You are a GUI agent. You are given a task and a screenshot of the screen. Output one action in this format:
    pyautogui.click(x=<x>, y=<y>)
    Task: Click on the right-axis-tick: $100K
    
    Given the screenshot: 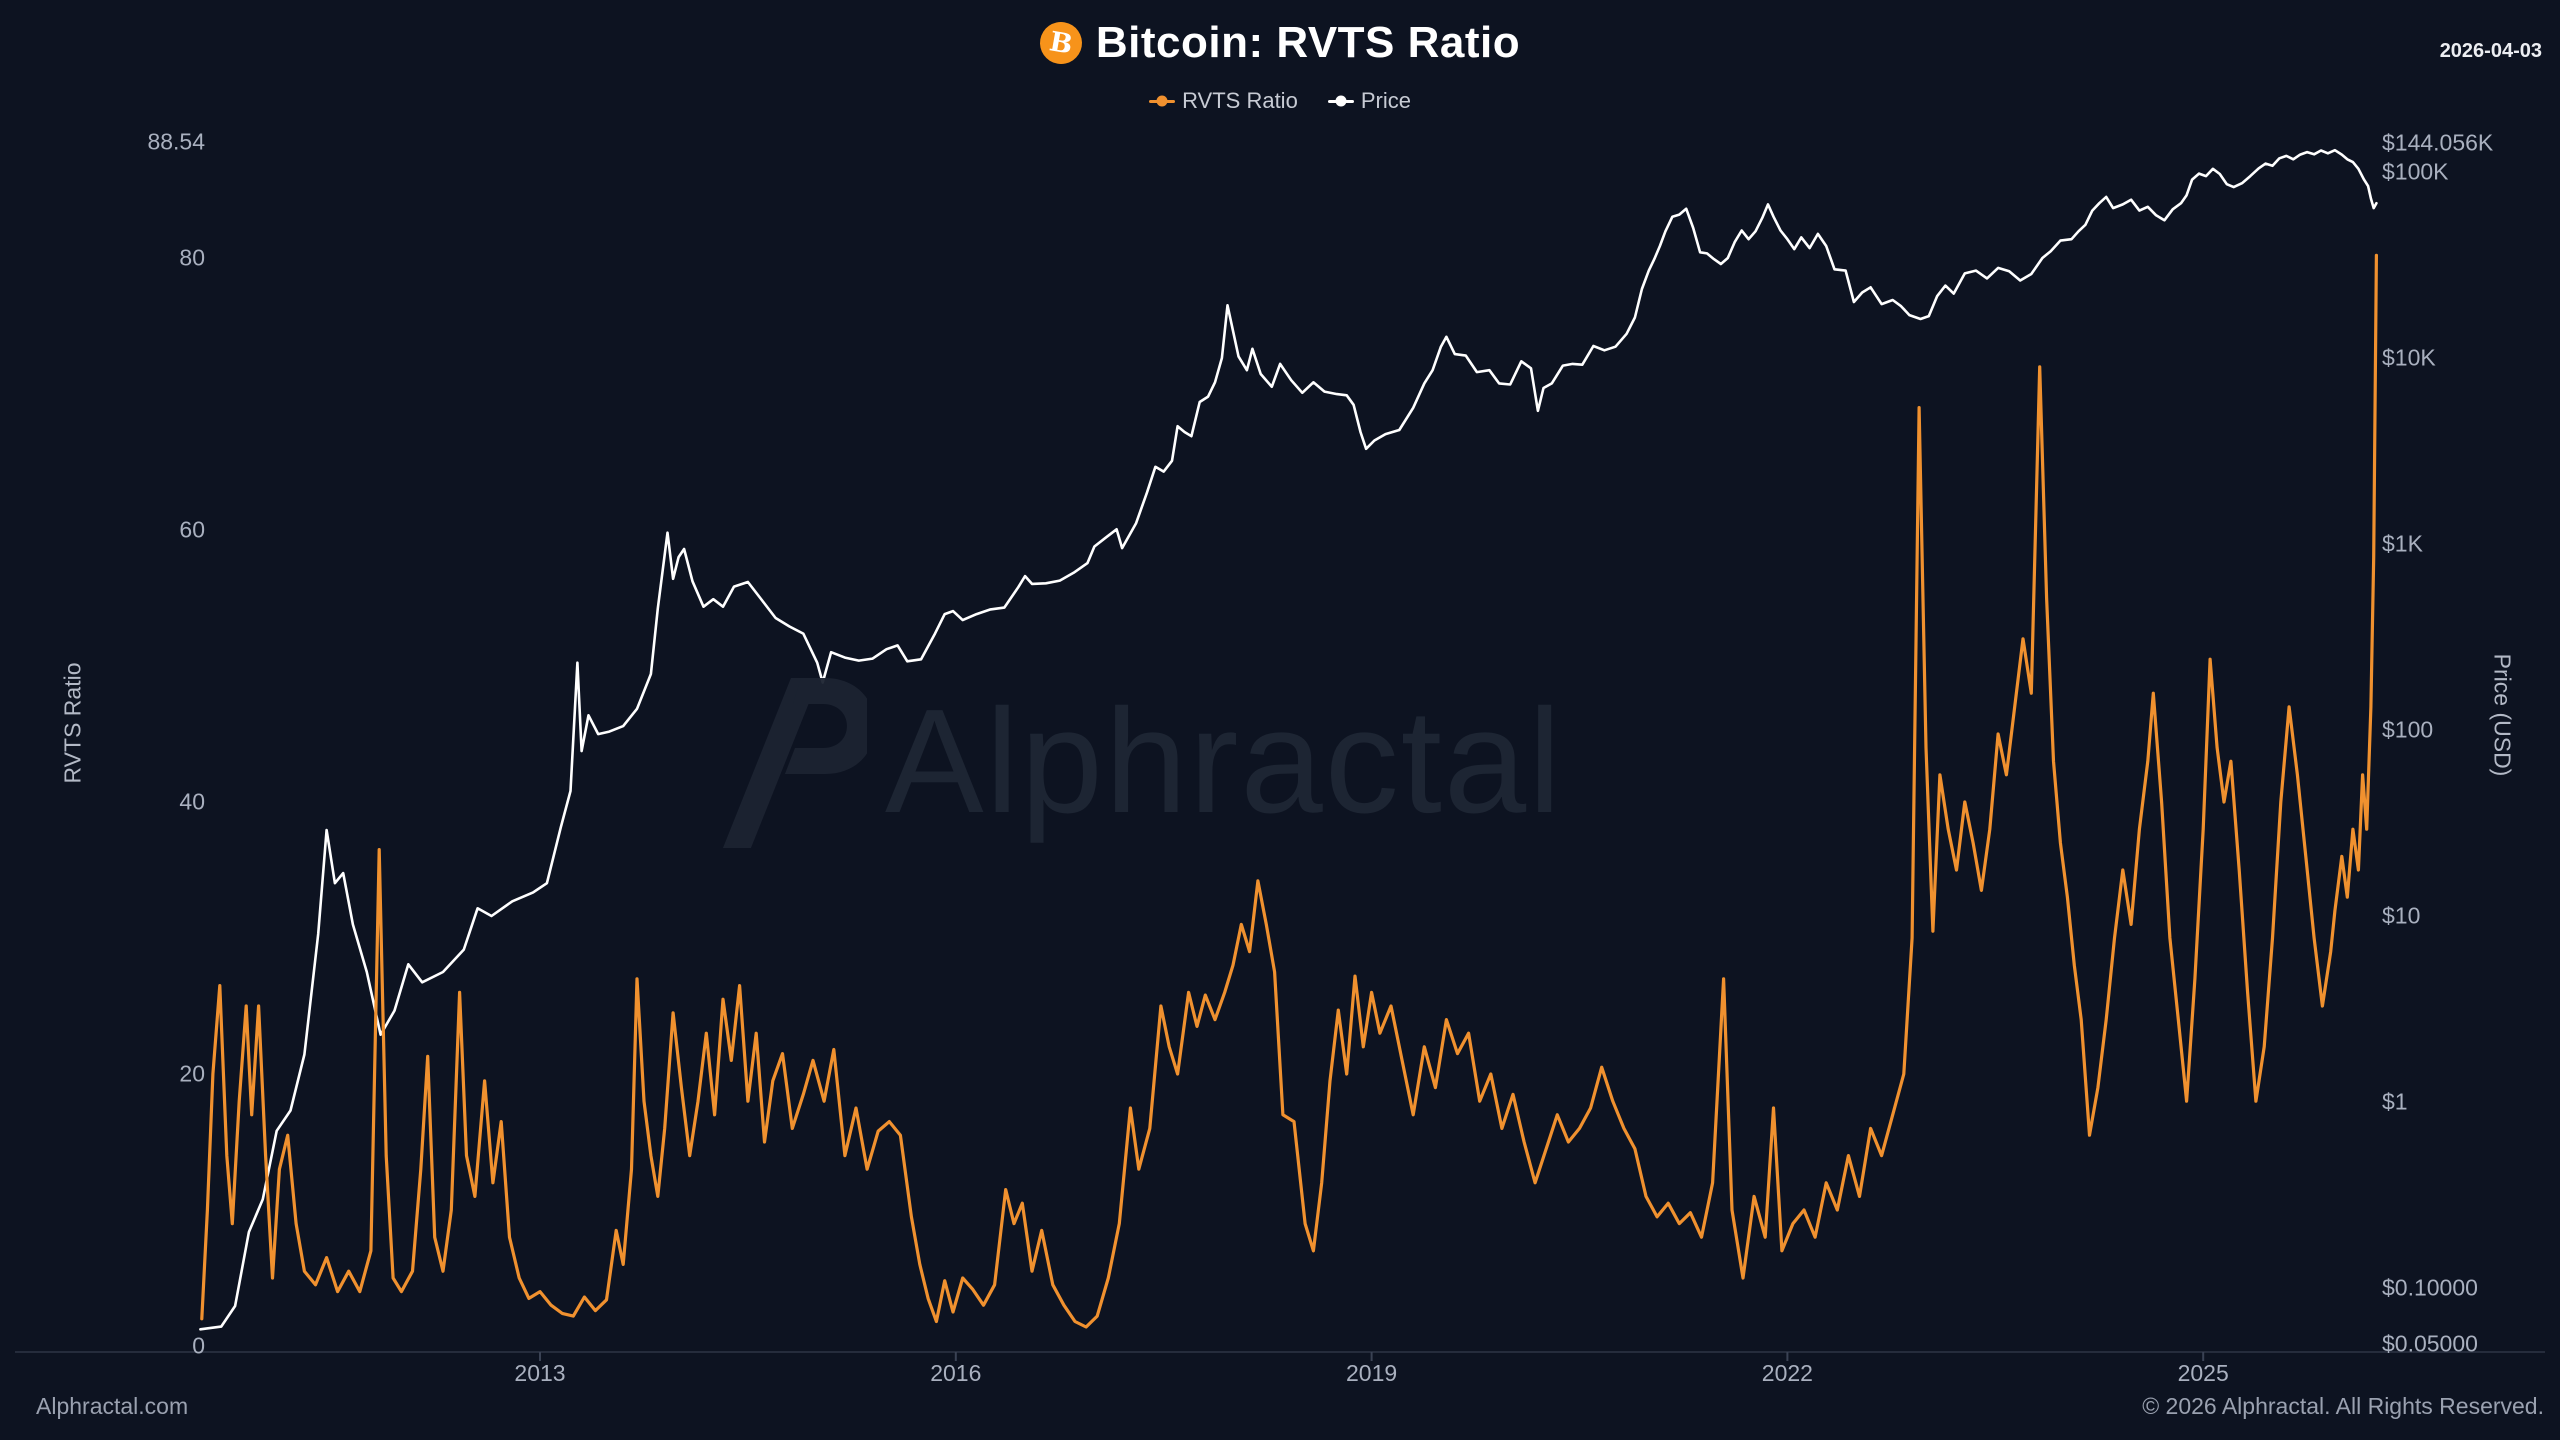 What is the action you would take?
    pyautogui.click(x=2415, y=171)
    